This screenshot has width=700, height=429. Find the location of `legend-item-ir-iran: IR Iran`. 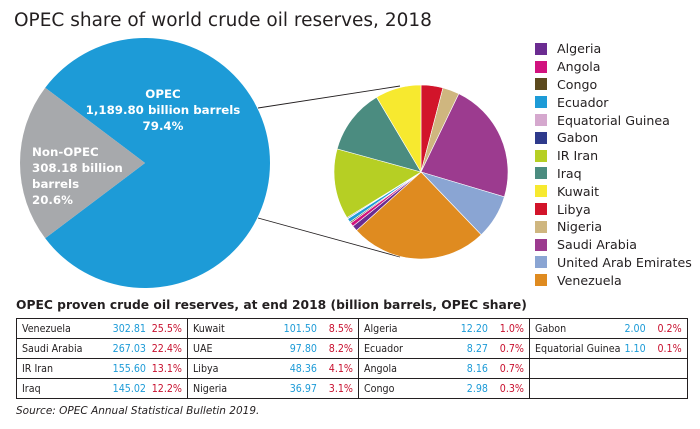

legend-item-ir-iran: IR Iran is located at coordinates (613, 156).